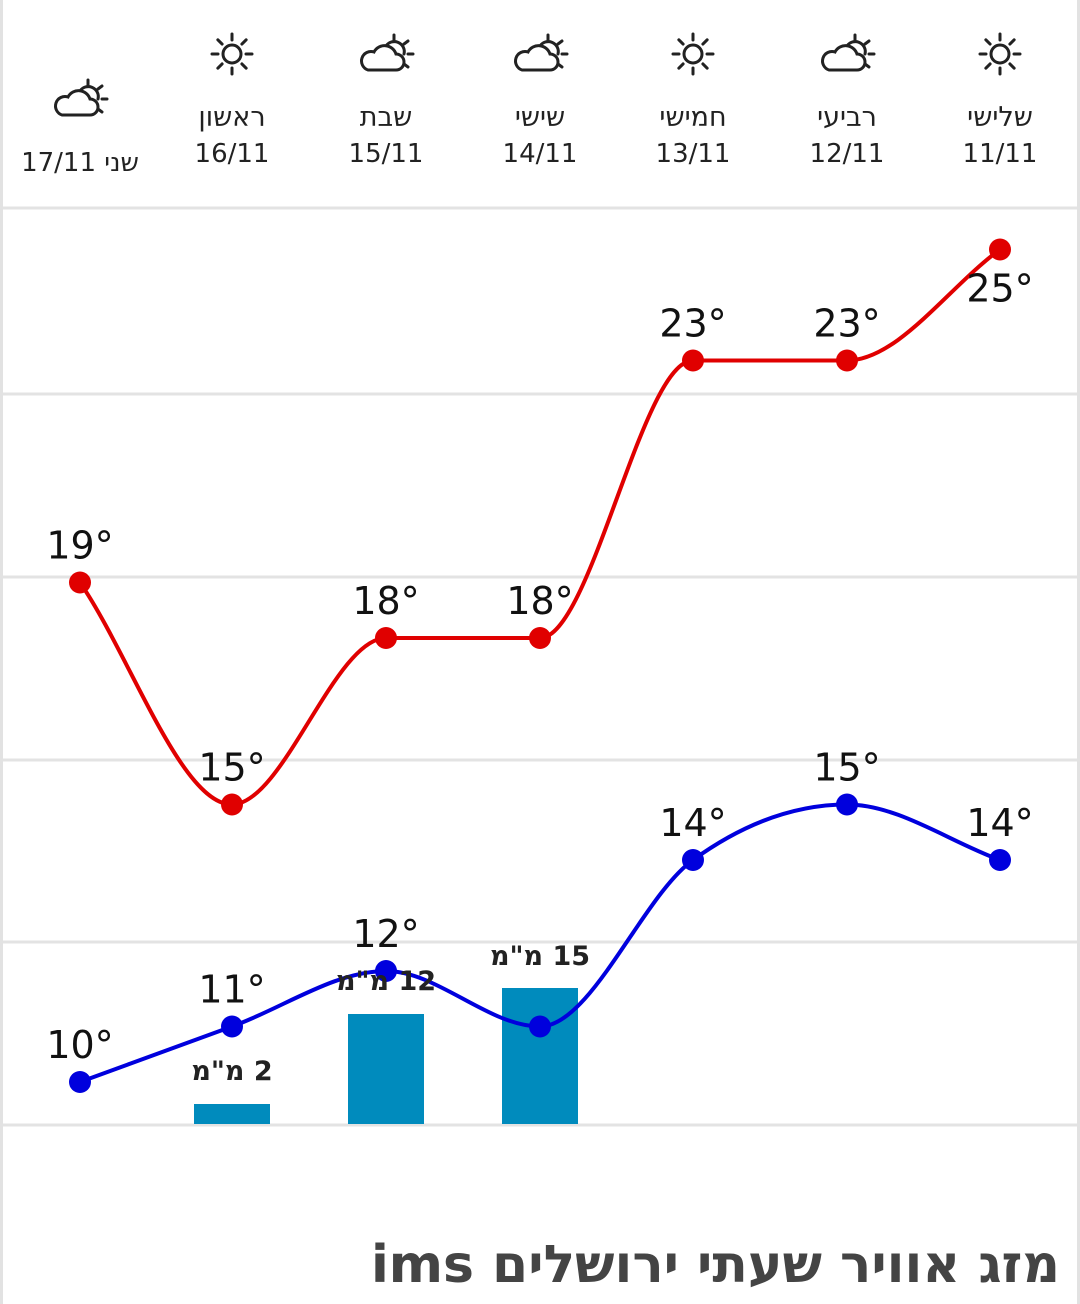  I want to click on low-temp-label: 12°, so click(385, 934).